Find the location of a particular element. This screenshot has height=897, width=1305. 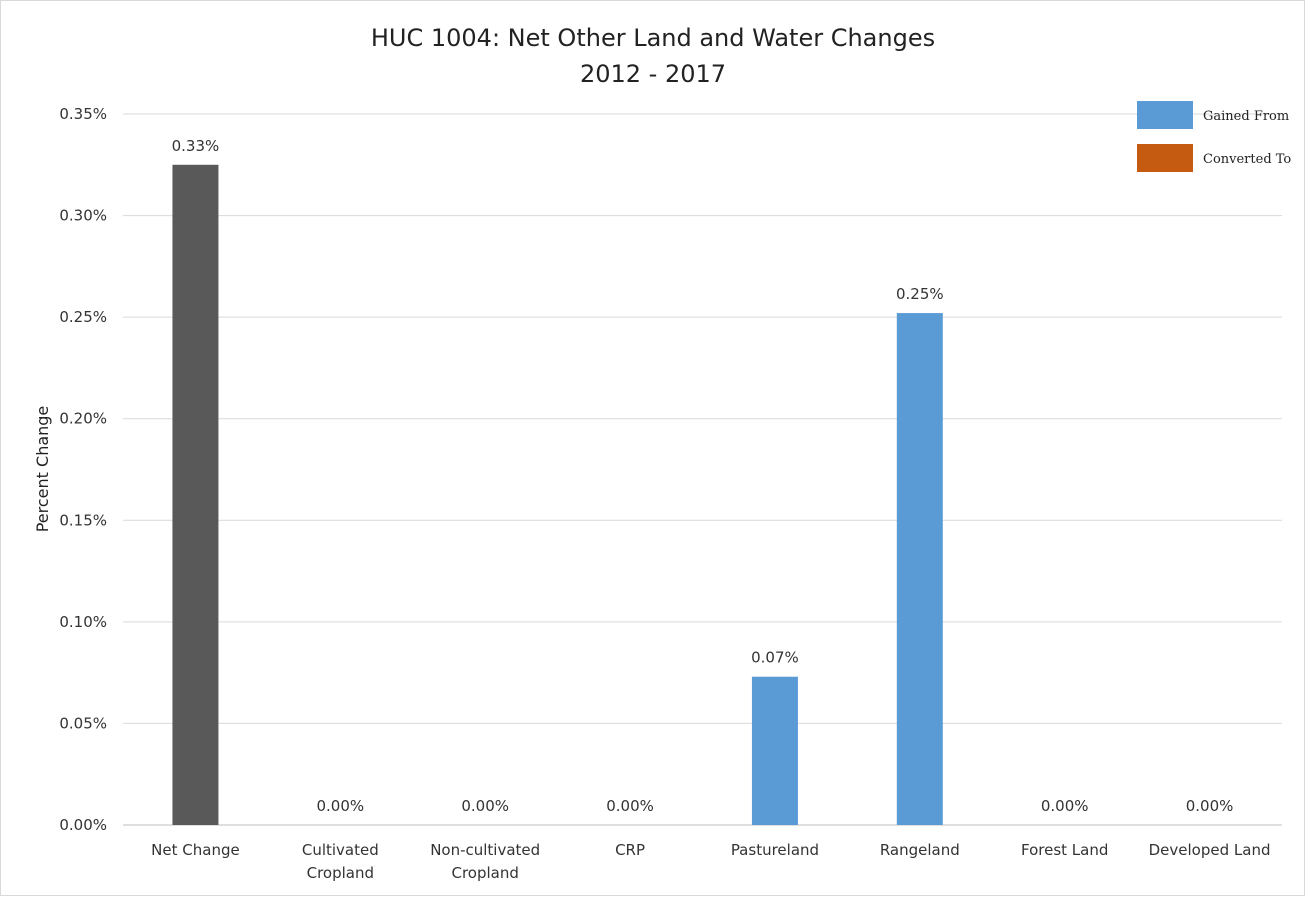

y-tick-label: 0.15% is located at coordinates (83, 520).